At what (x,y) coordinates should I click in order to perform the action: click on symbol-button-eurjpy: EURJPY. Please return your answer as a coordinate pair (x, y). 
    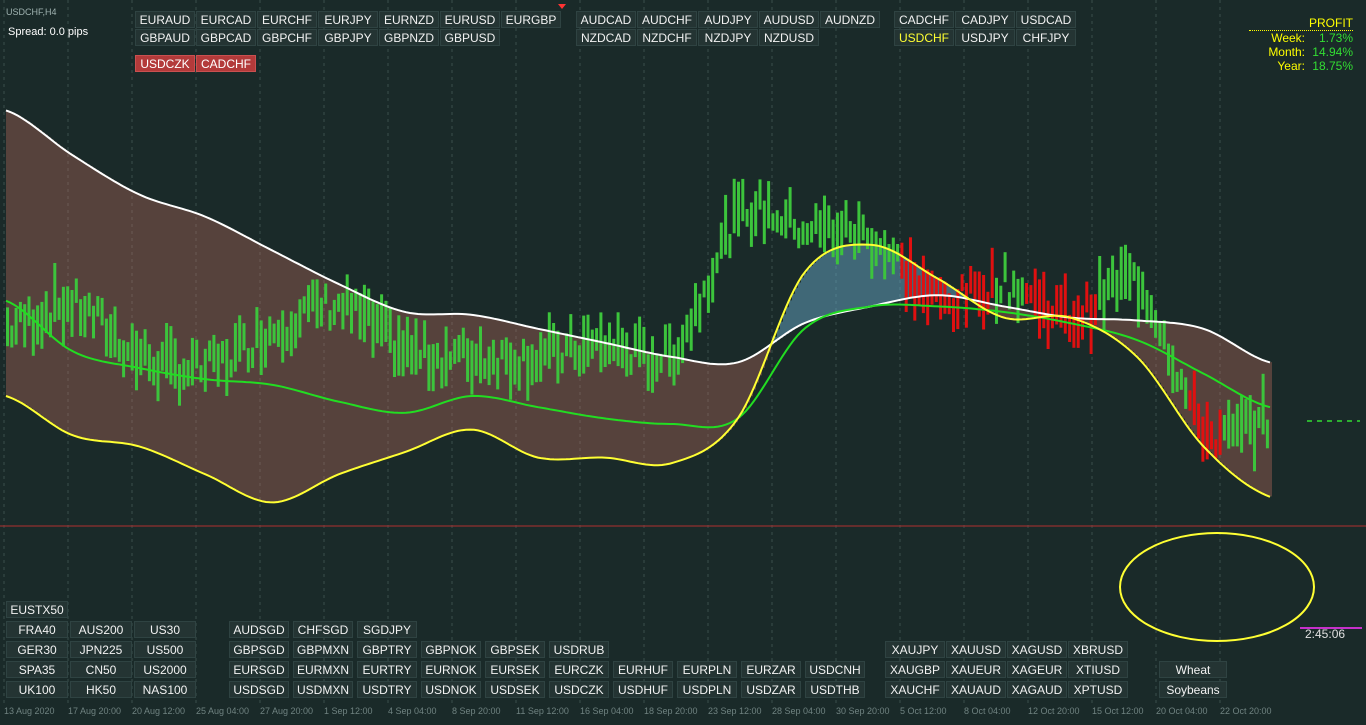
    Looking at the image, I should click on (348, 19).